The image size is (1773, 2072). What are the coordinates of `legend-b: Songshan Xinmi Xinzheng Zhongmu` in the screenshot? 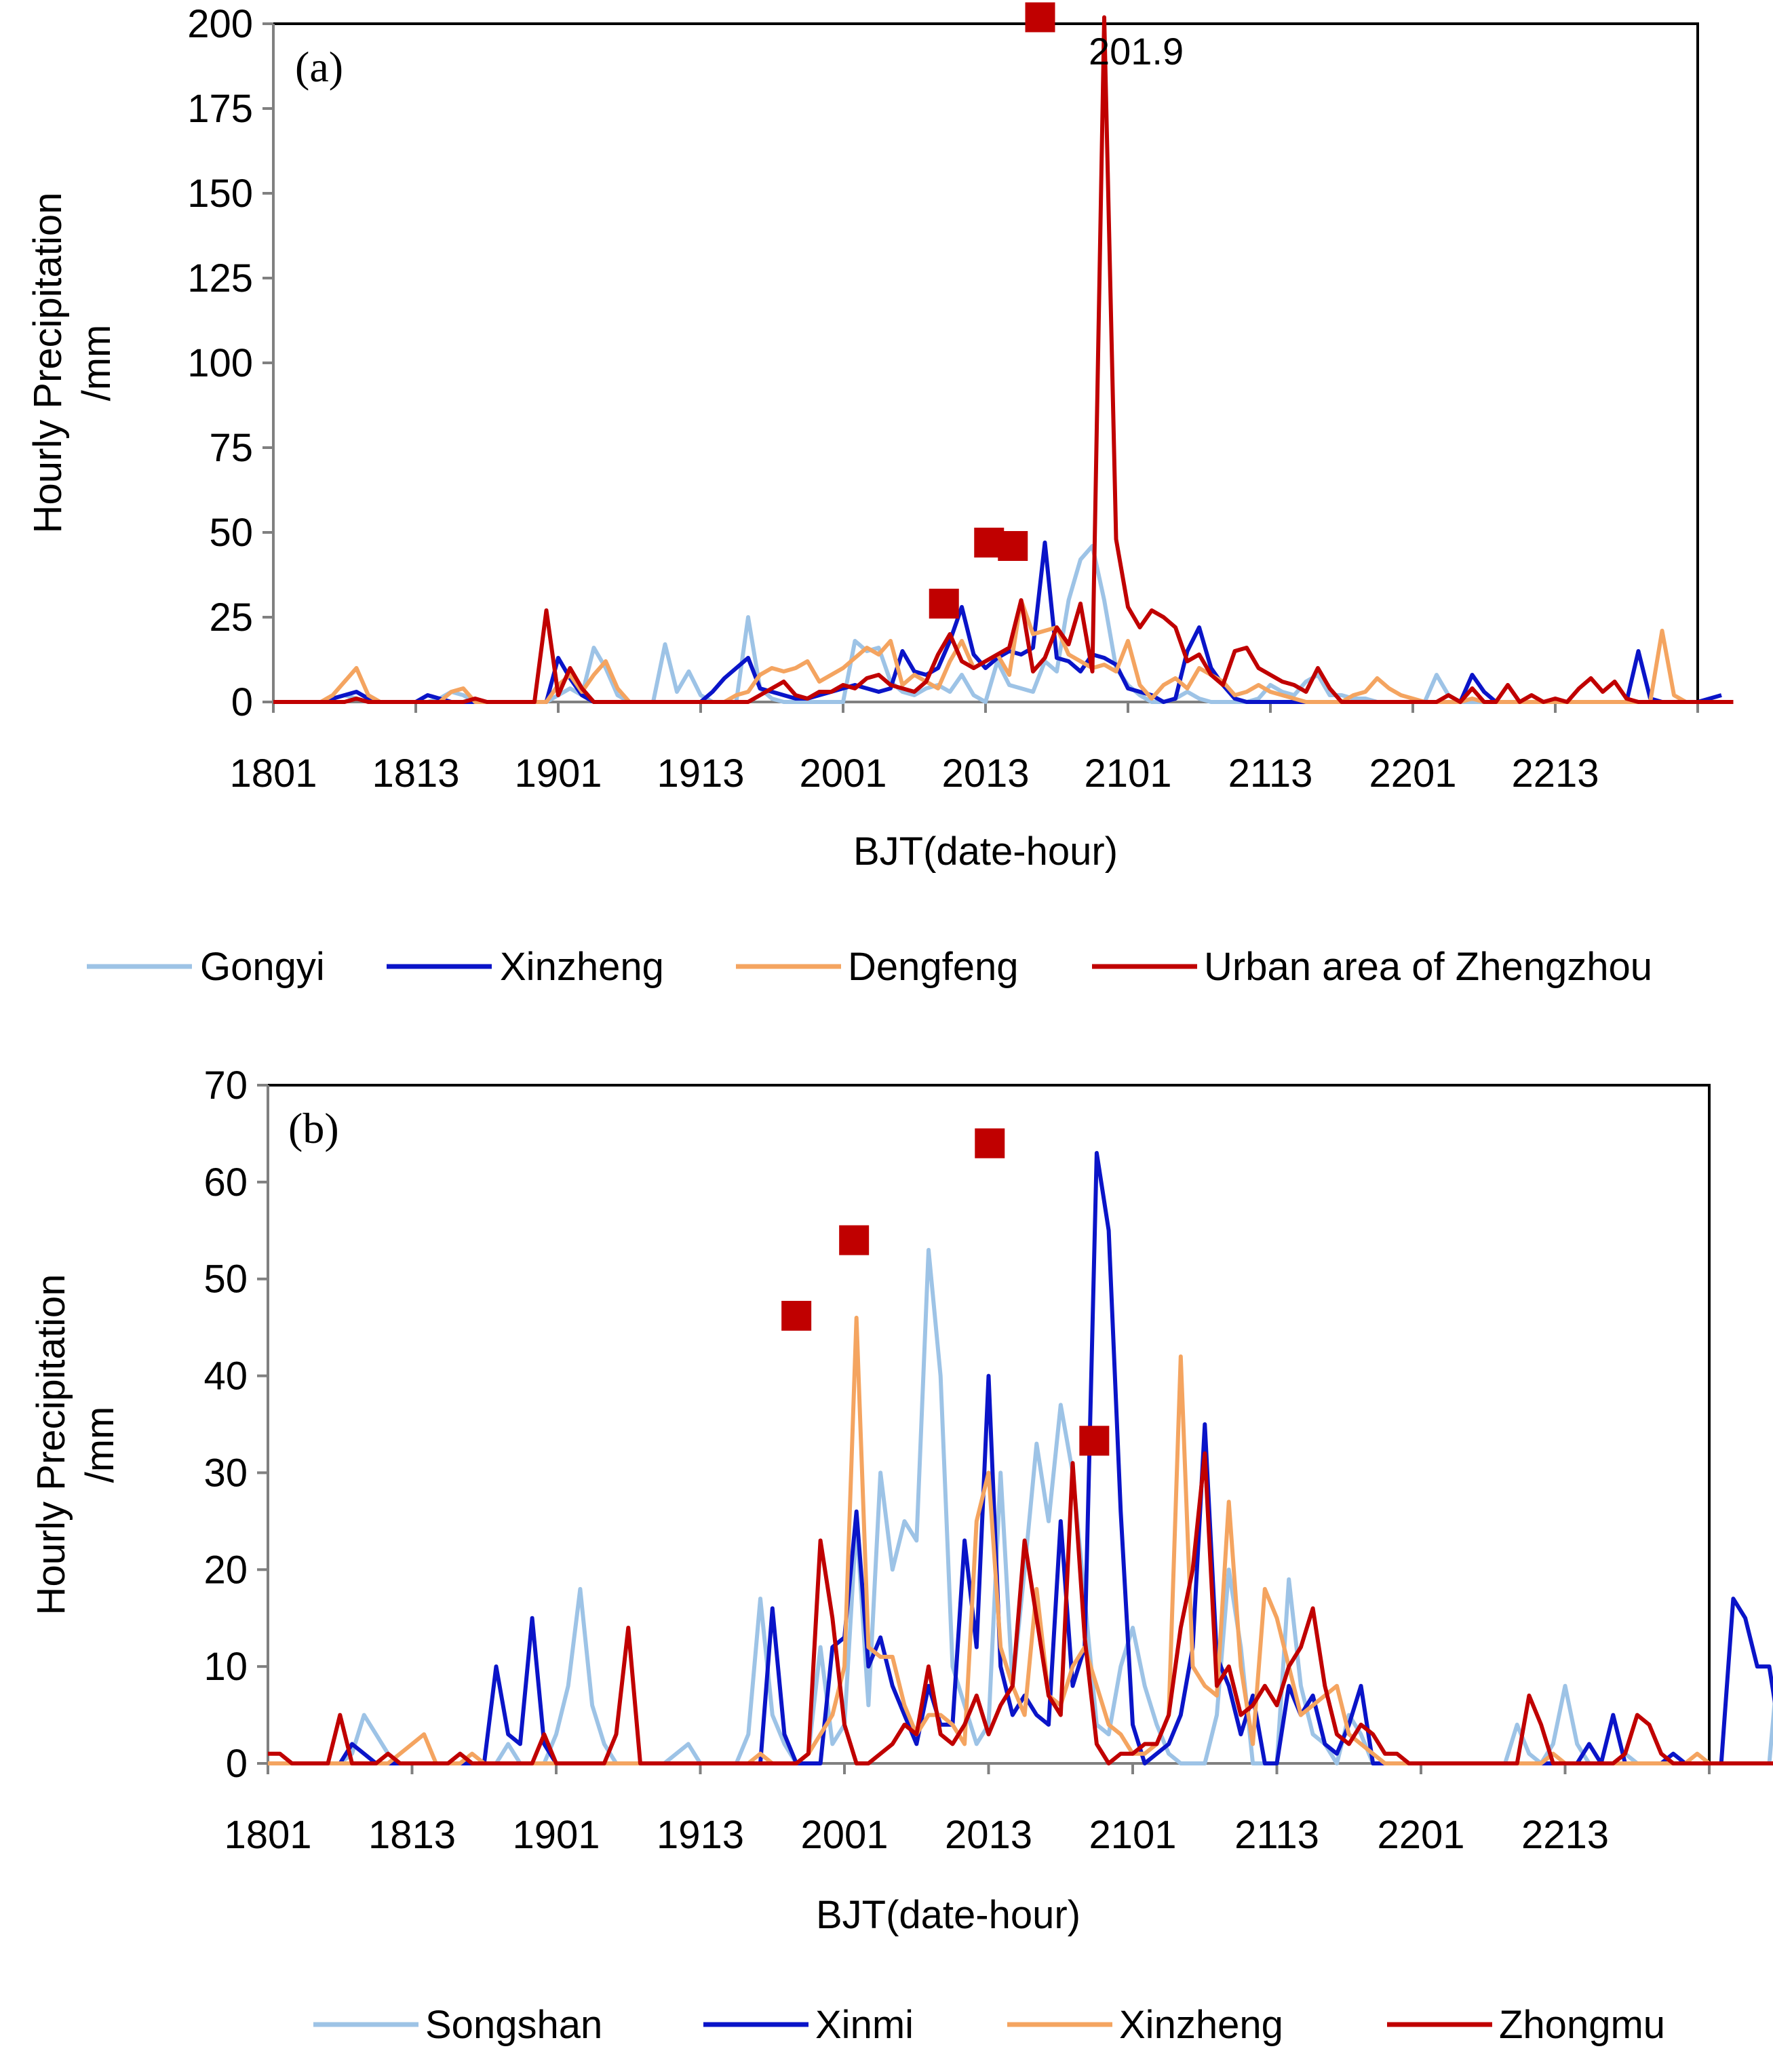 It's located at (989, 2025).